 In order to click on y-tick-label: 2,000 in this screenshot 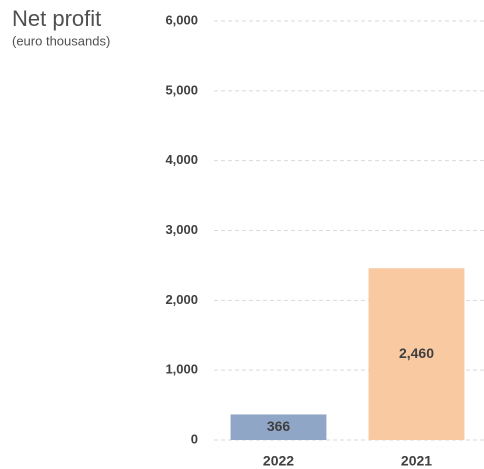, I will do `click(181, 299)`.